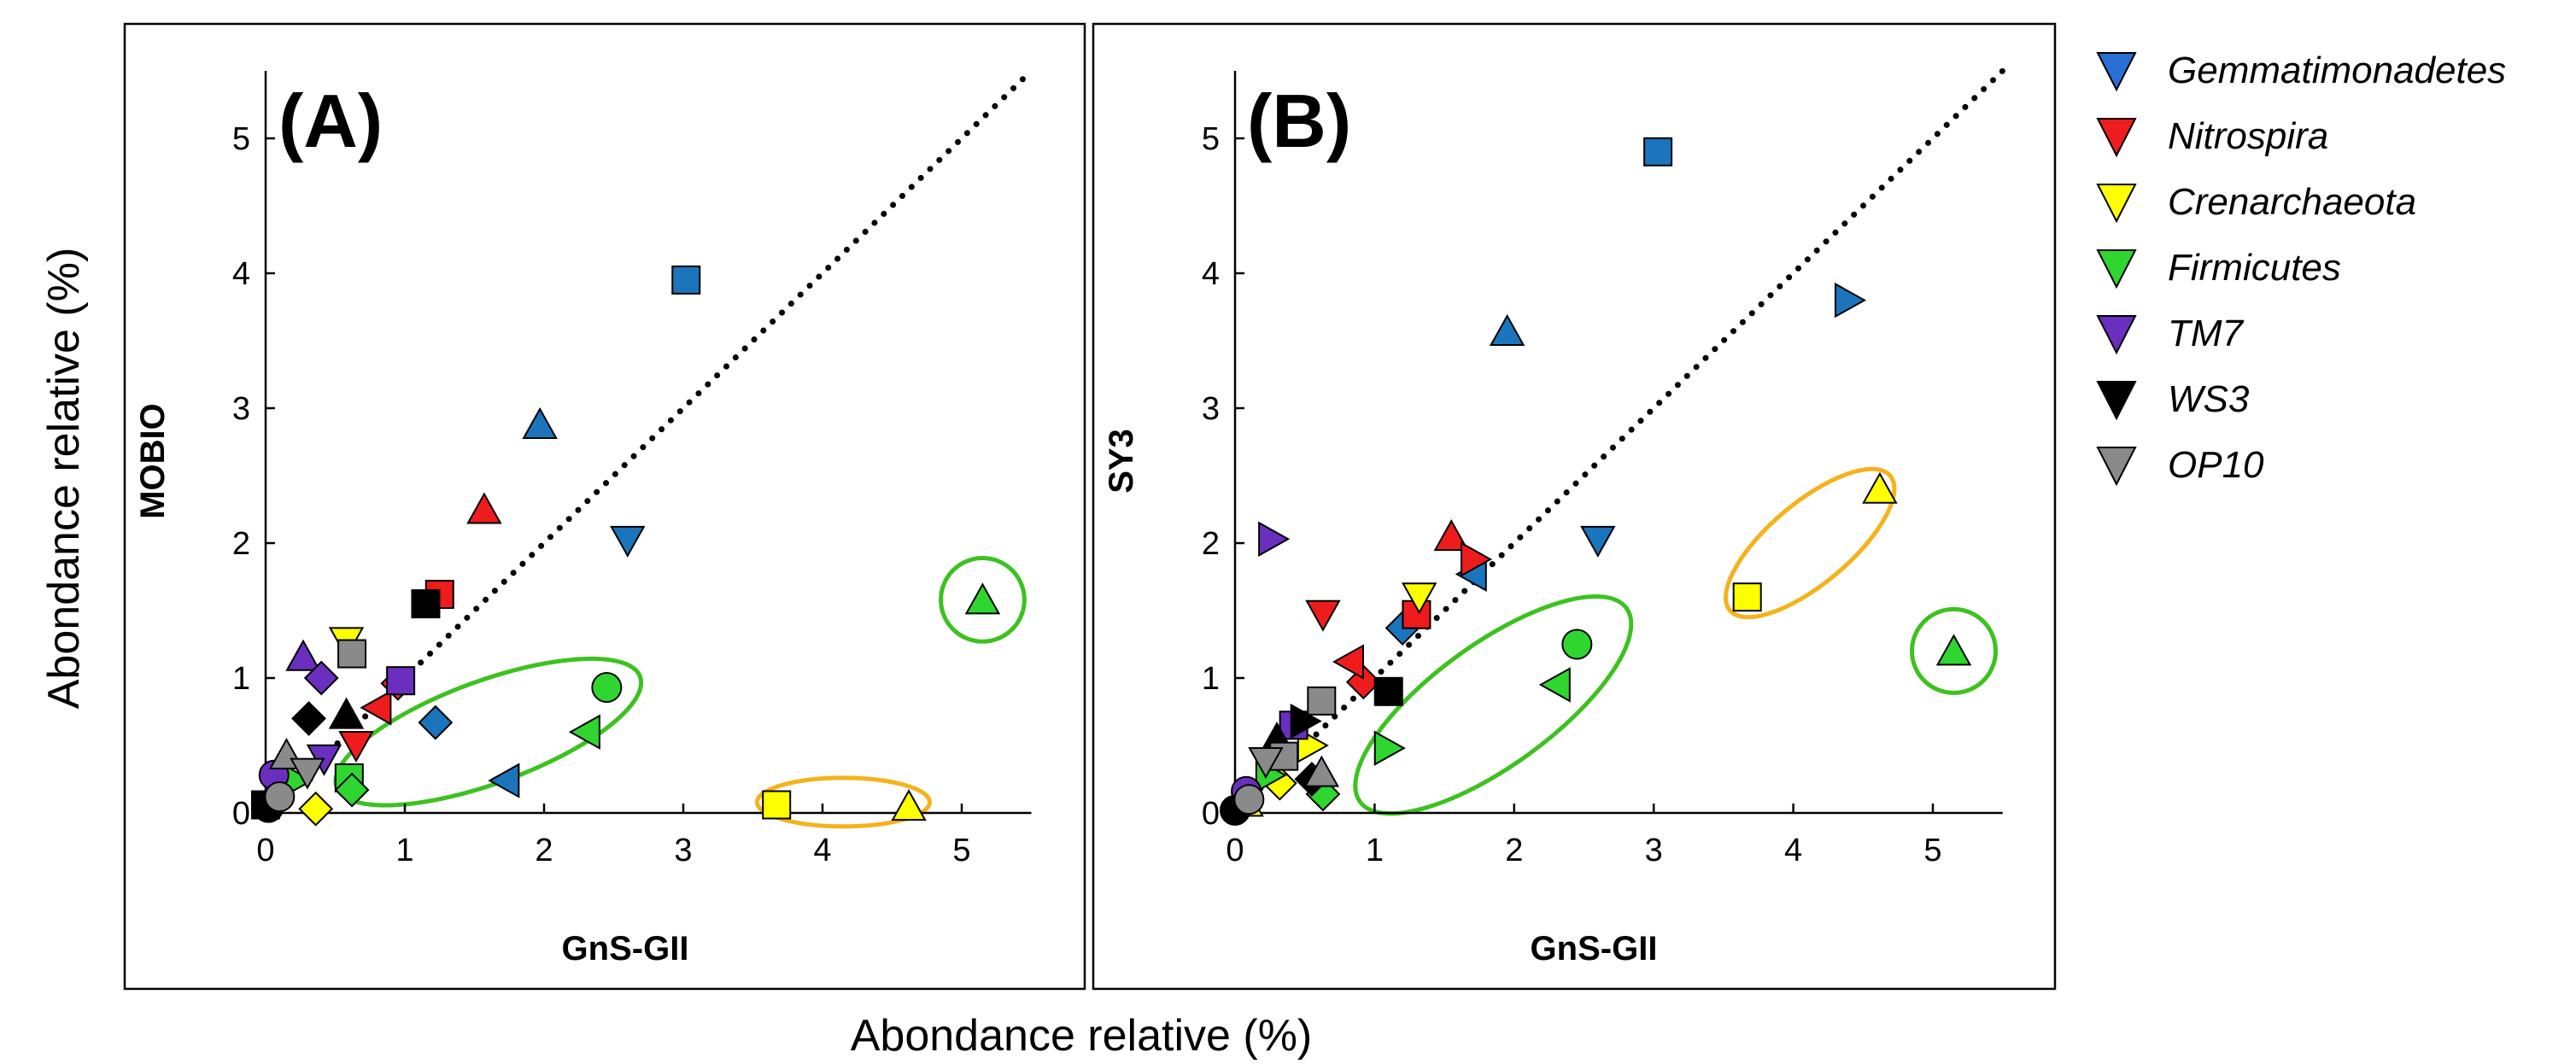 This screenshot has width=2576, height=1064. What do you see at coordinates (2116, 269) in the screenshot?
I see `legend-marker-firmicutes` at bounding box center [2116, 269].